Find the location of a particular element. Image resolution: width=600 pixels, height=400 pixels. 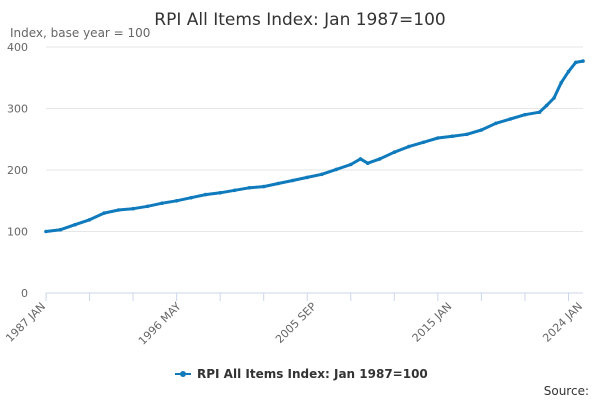

source-label: Source: is located at coordinates (566, 391).